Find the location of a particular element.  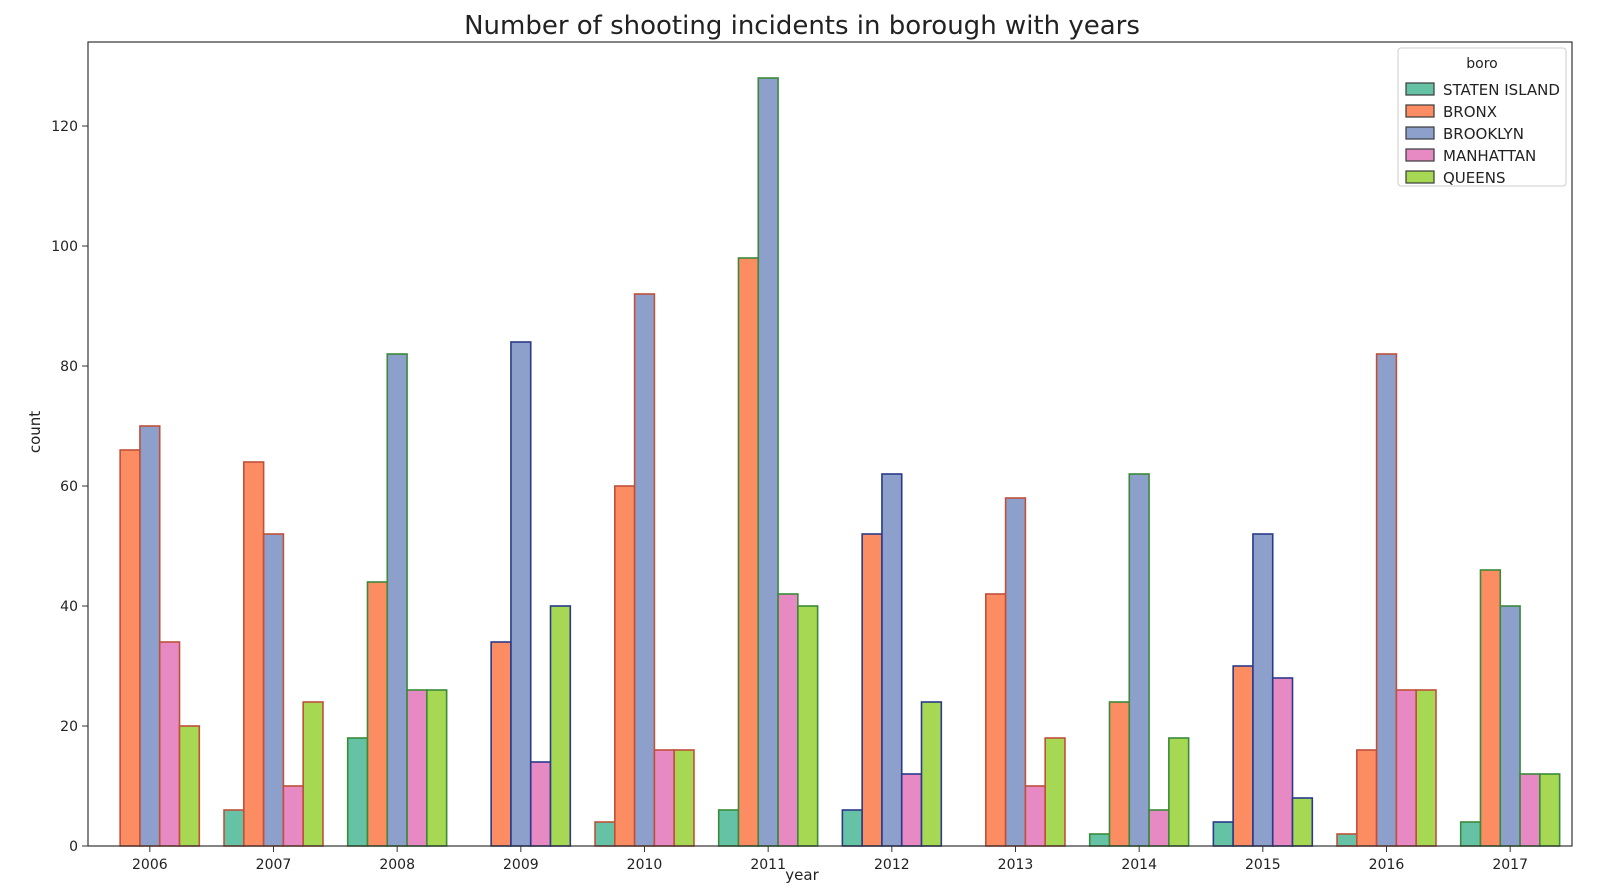

bar-2013-queens is located at coordinates (1055, 792).